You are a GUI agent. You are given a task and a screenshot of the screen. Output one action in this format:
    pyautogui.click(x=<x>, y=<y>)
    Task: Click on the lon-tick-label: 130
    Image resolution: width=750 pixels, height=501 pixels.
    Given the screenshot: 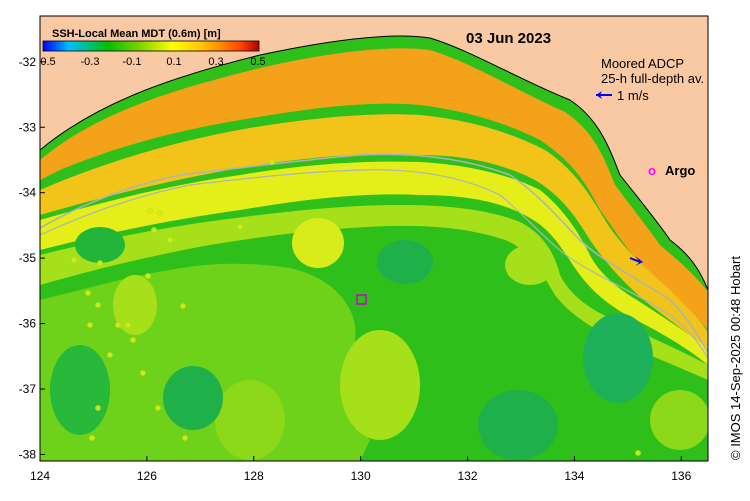 What is the action you would take?
    pyautogui.click(x=361, y=476)
    